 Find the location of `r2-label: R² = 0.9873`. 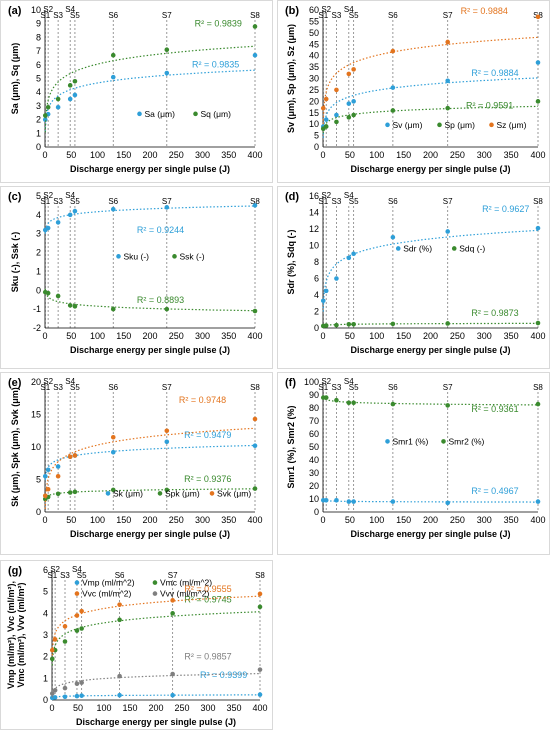

r2-label: R² = 0.9873 is located at coordinates (494, 313).